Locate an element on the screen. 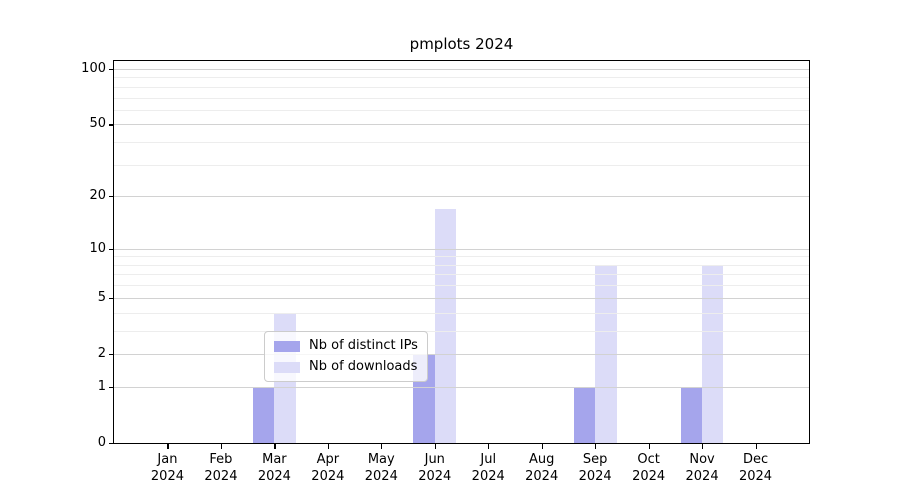 This screenshot has width=900, height=500. bar-sep-distinct-ips is located at coordinates (584, 414).